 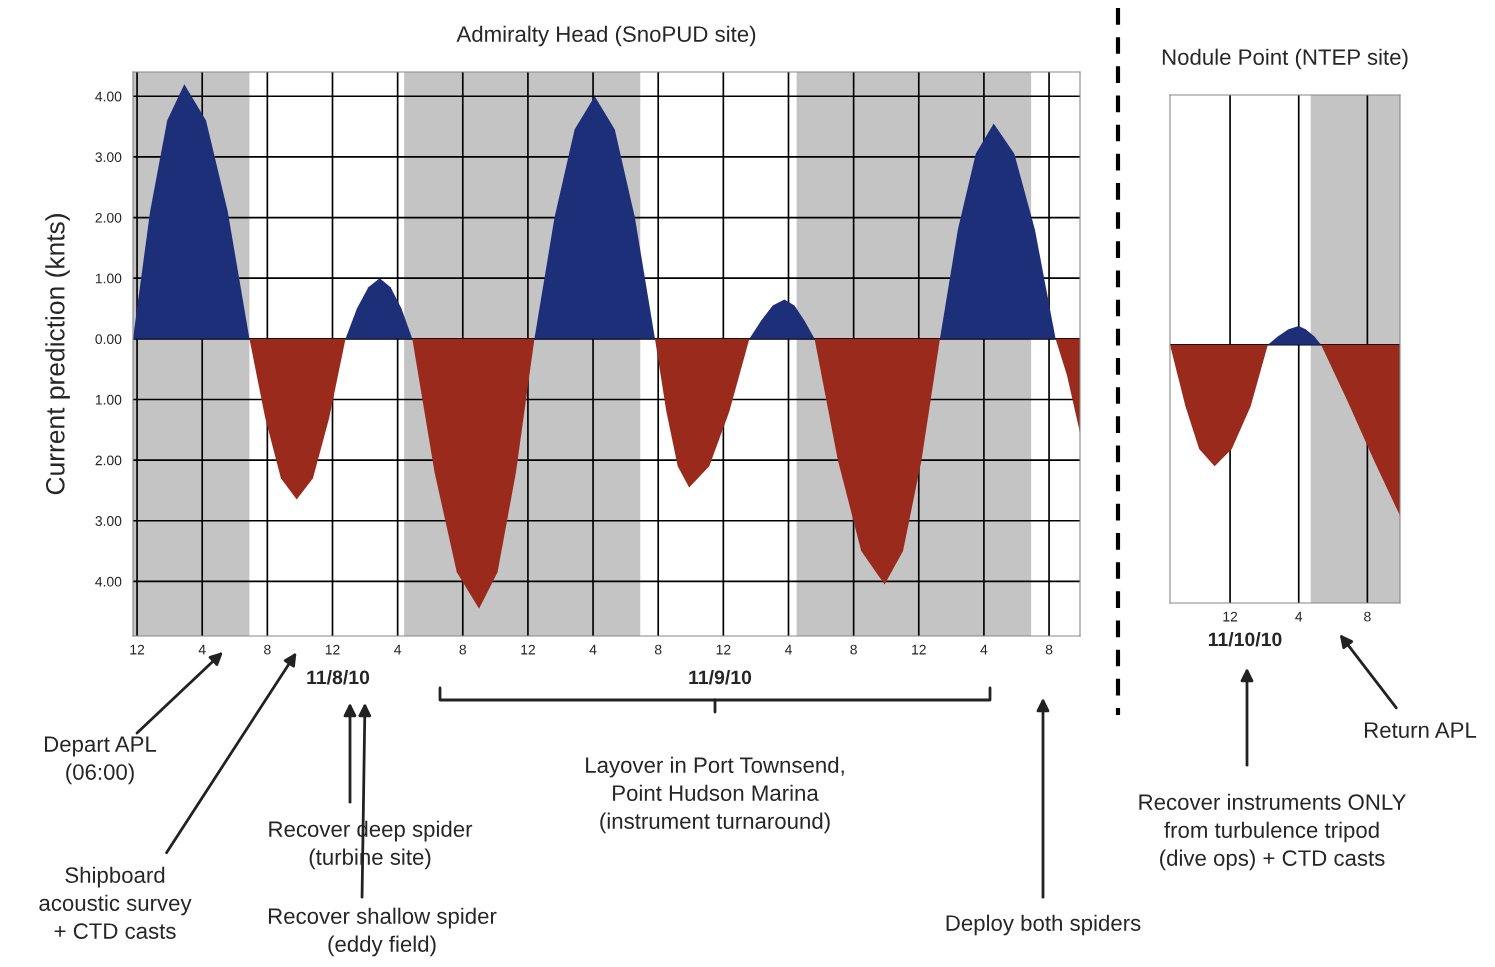 I want to click on text: Layover in Port Townsend, Point Hudson Marina (instrument turnaround), so click(x=715, y=795).